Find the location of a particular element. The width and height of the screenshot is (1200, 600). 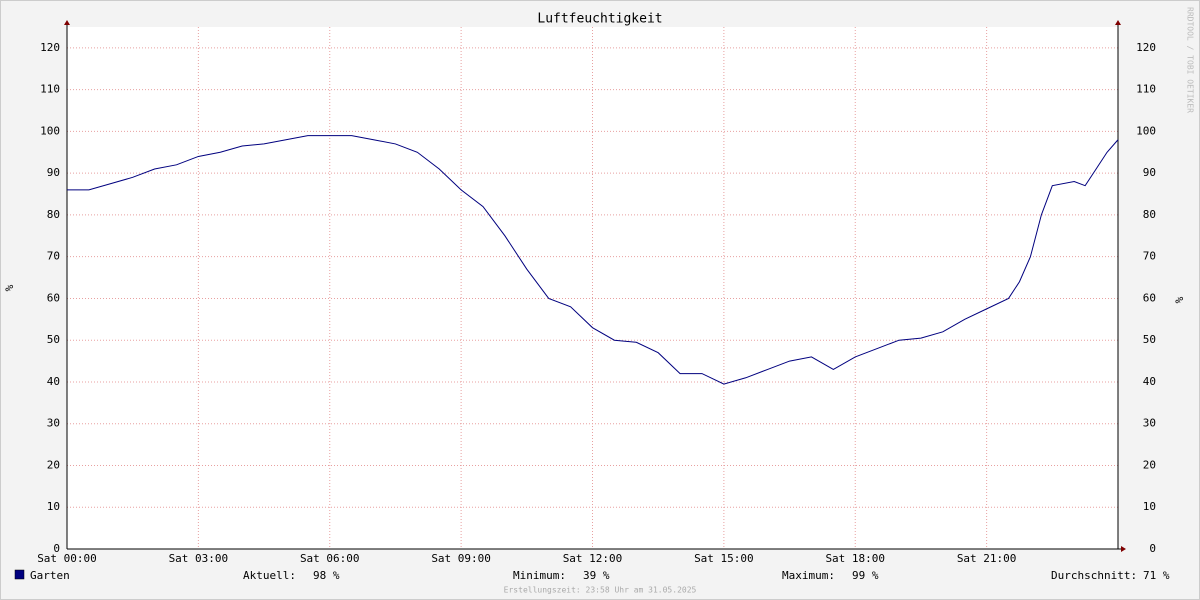

stat-label: Minimum: is located at coordinates (539, 575).